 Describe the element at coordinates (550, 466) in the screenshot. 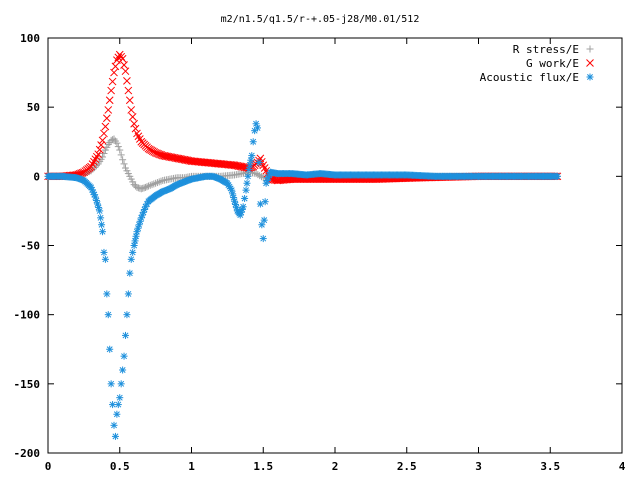

I see `x-tick-label: 3.5` at that location.